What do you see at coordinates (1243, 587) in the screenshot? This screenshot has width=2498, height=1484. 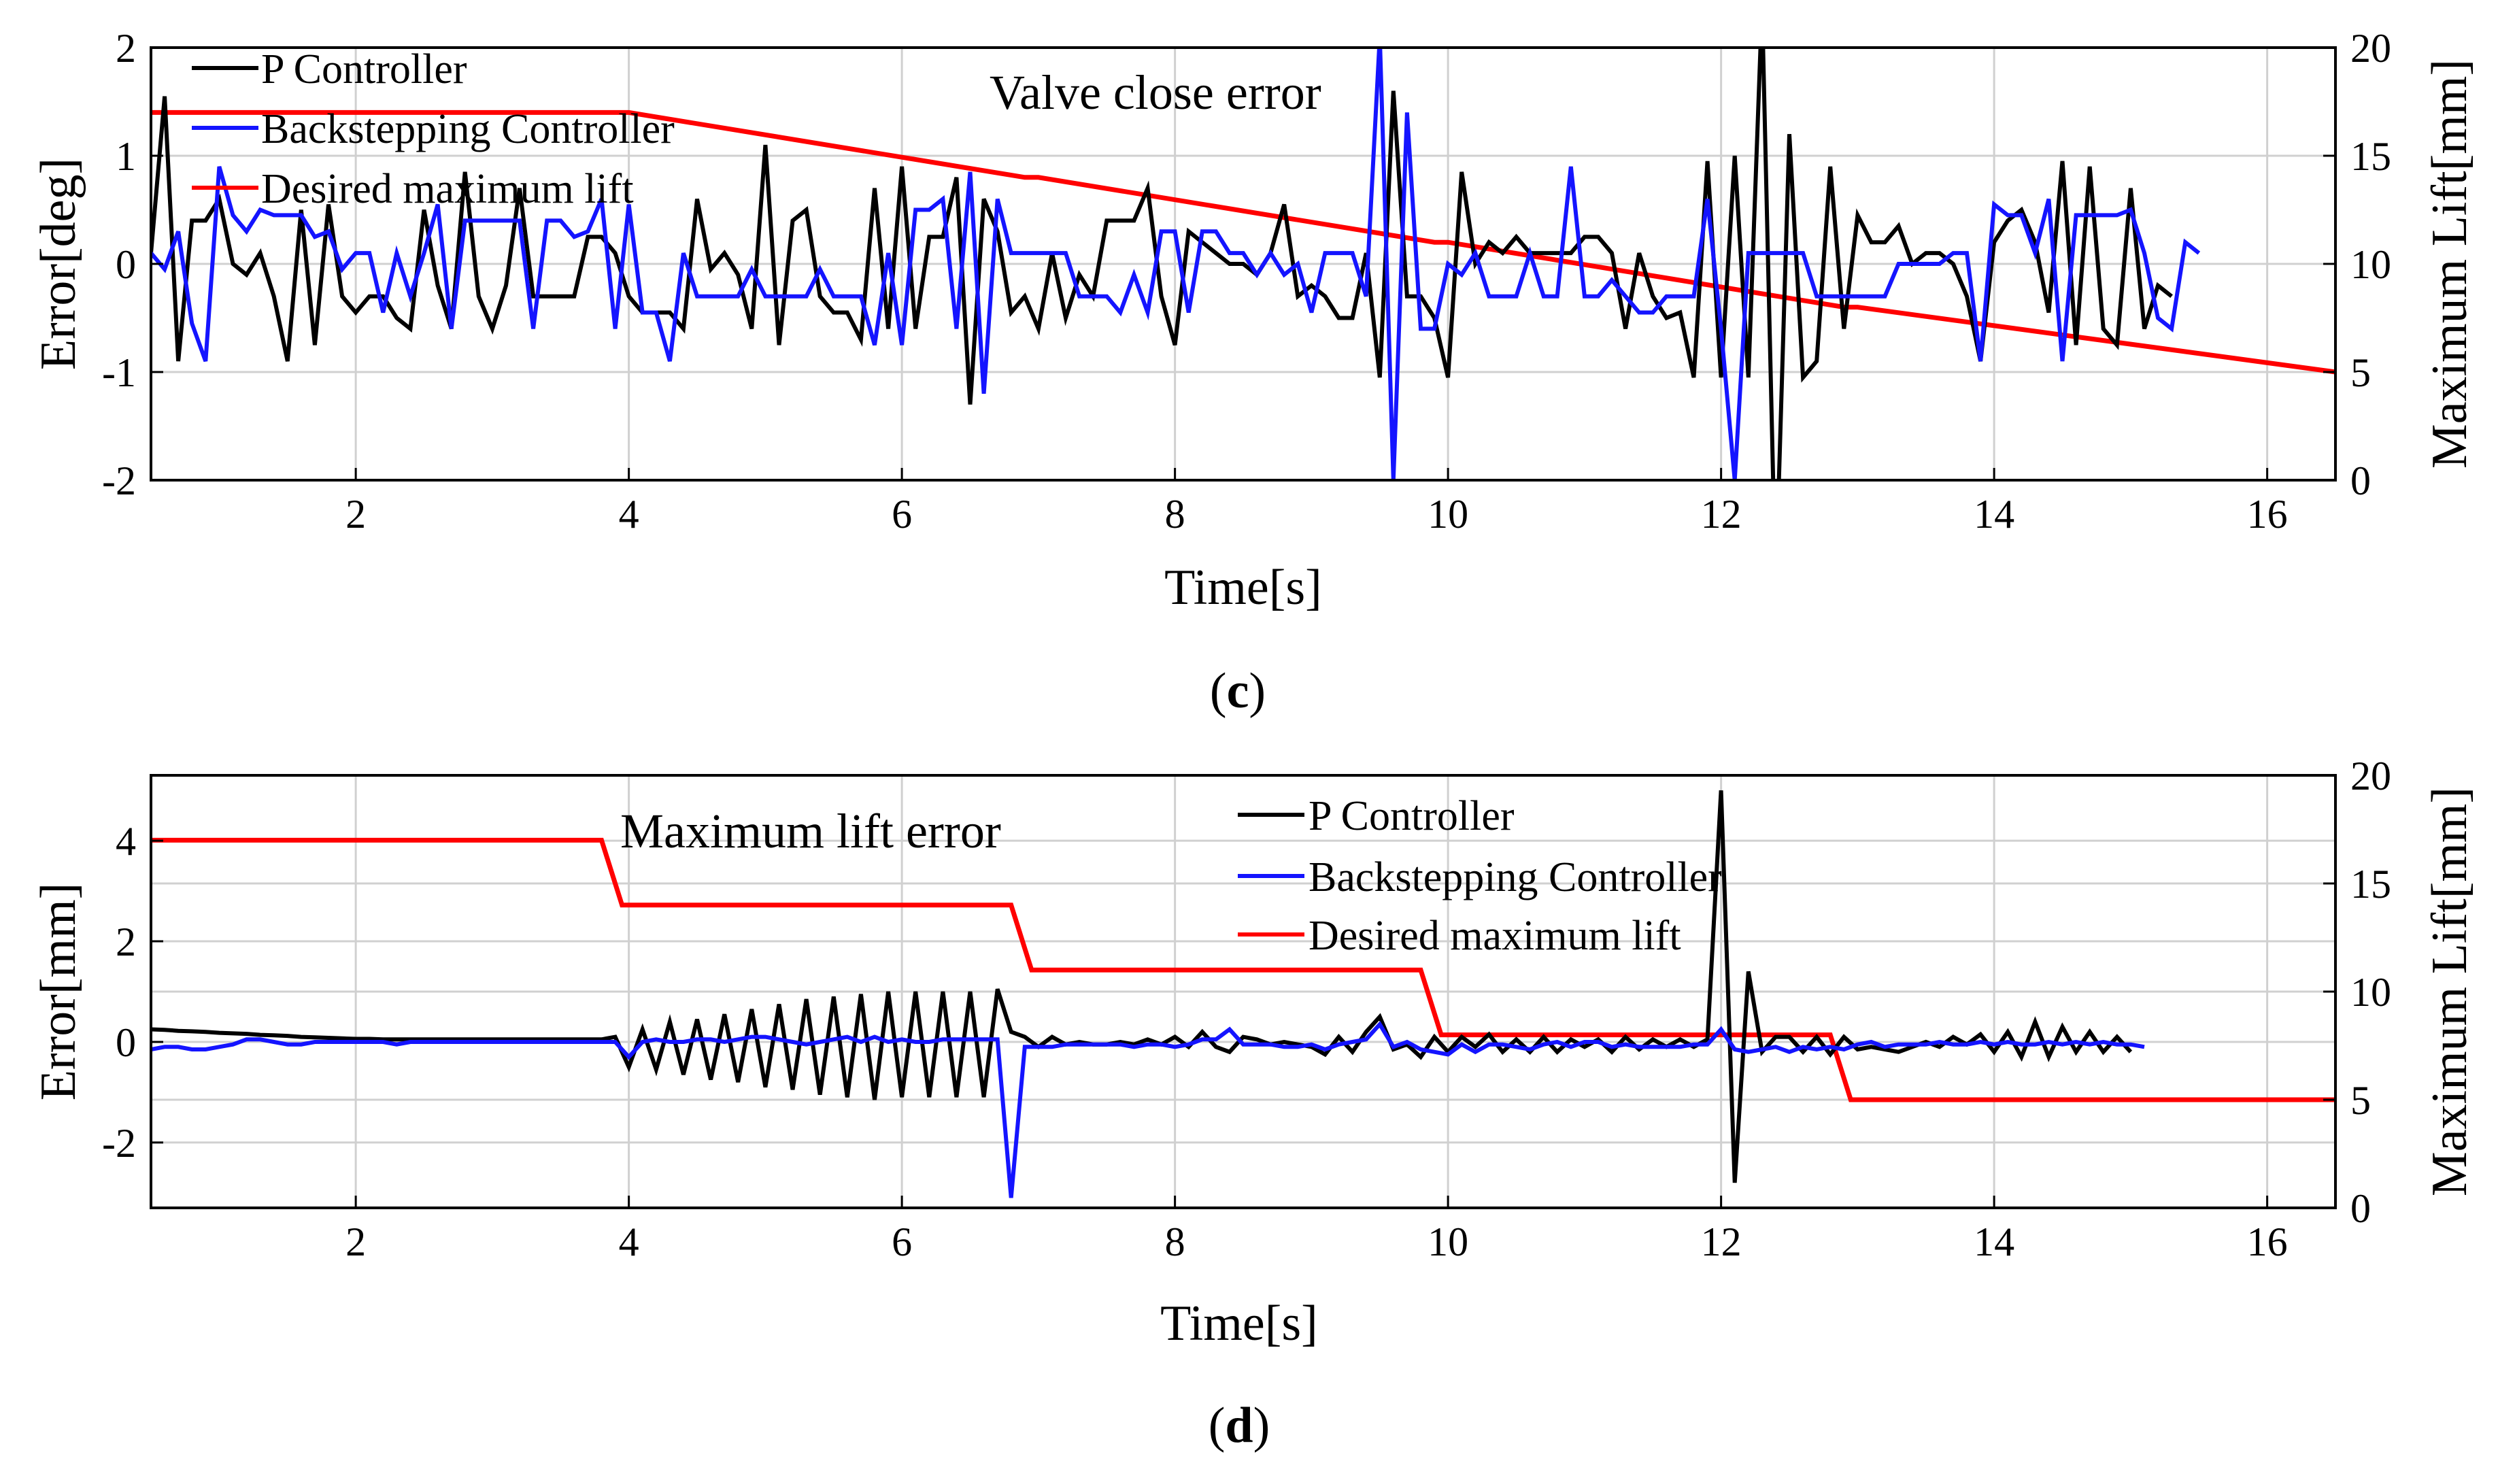 I see `chart-c-x-axis-label: Time[s]` at bounding box center [1243, 587].